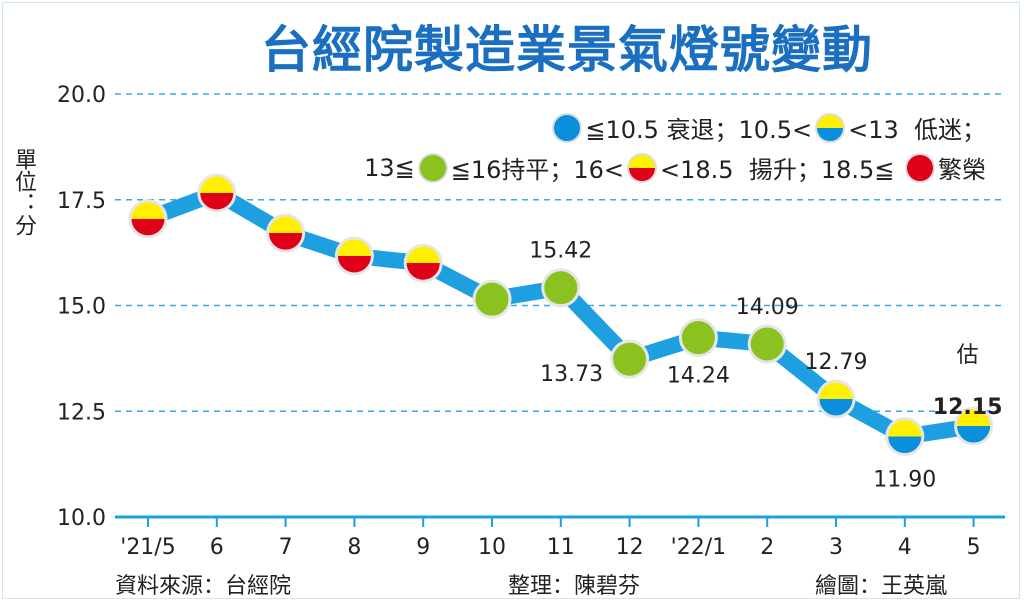  Describe the element at coordinates (767, 307) in the screenshot. I see `data-label: 14.09` at that location.